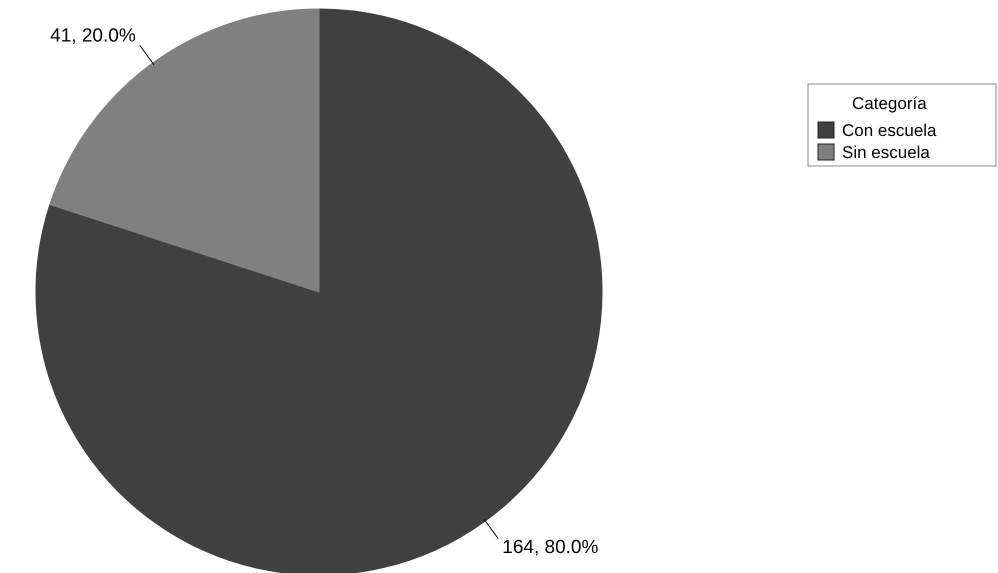  Describe the element at coordinates (550, 547) in the screenshot. I see `data-label: 164, 80.0%` at that location.